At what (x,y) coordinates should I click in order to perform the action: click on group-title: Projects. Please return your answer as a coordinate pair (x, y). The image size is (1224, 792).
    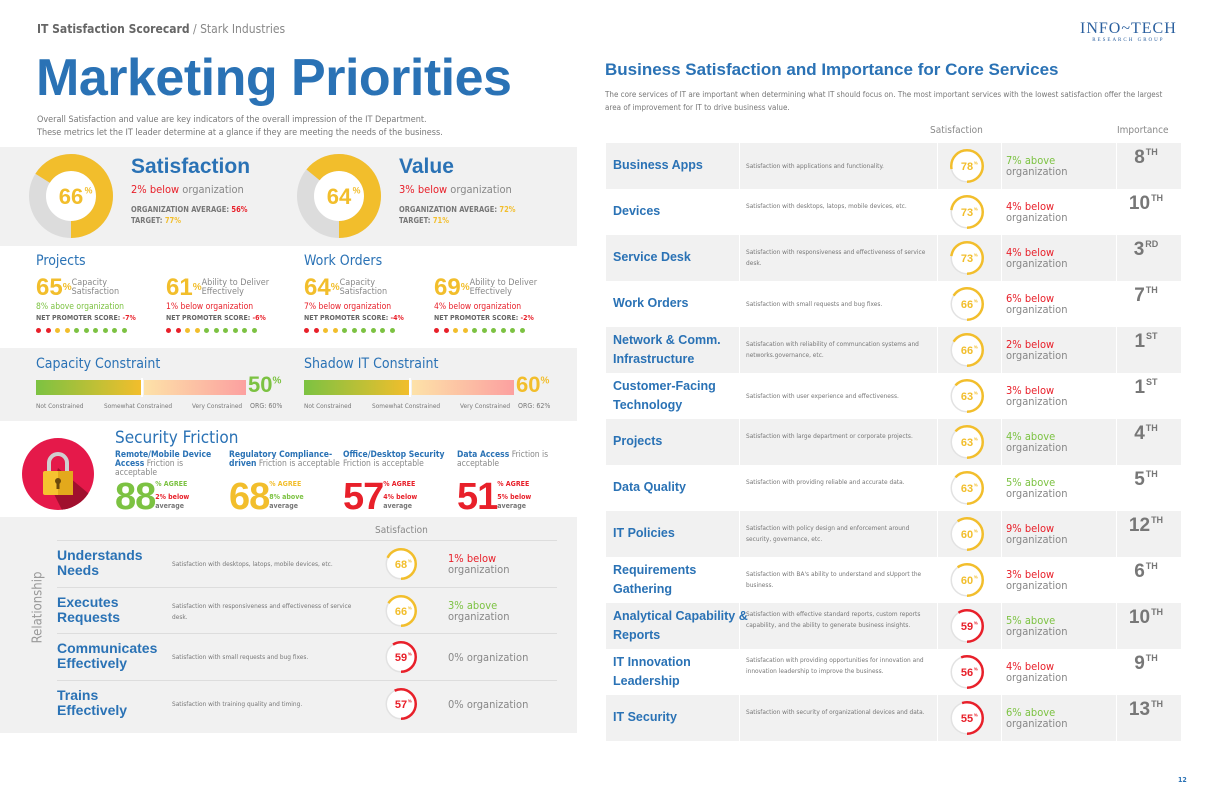
    Looking at the image, I should click on (61, 261).